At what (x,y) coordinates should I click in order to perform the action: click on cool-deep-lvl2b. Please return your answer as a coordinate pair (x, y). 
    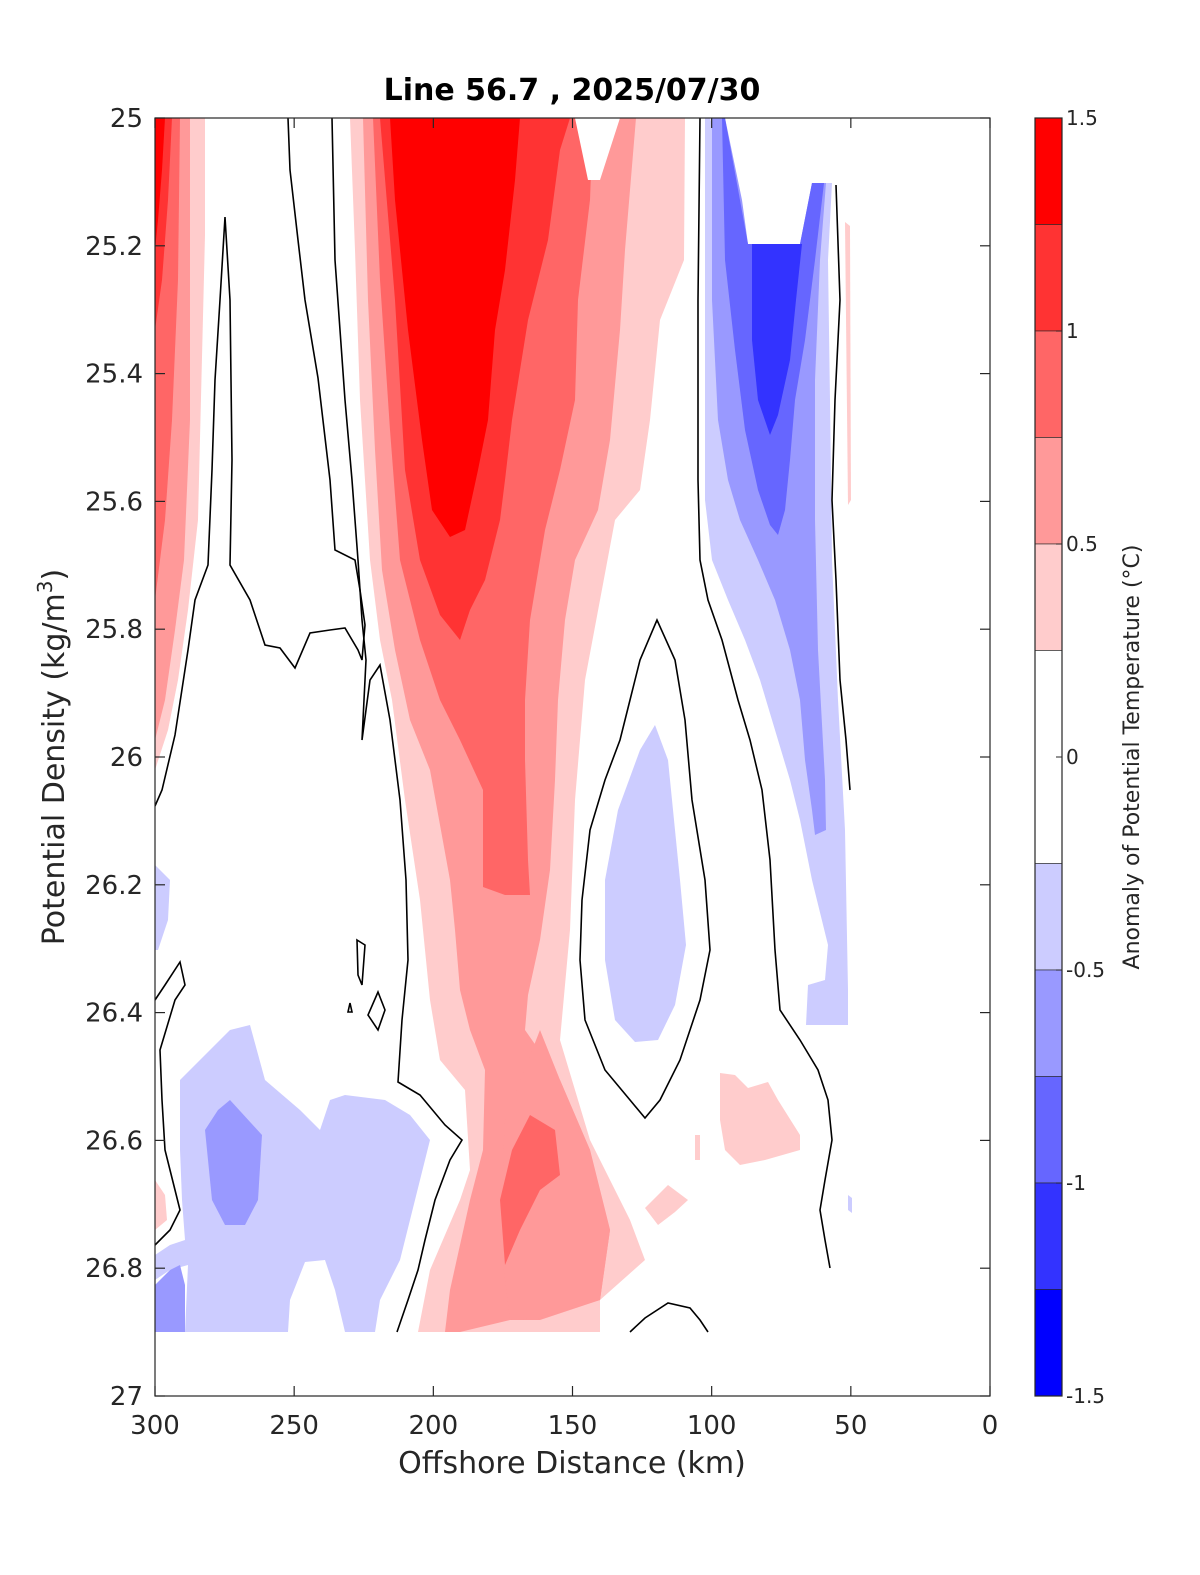
    Looking at the image, I should click on (170, 1298).